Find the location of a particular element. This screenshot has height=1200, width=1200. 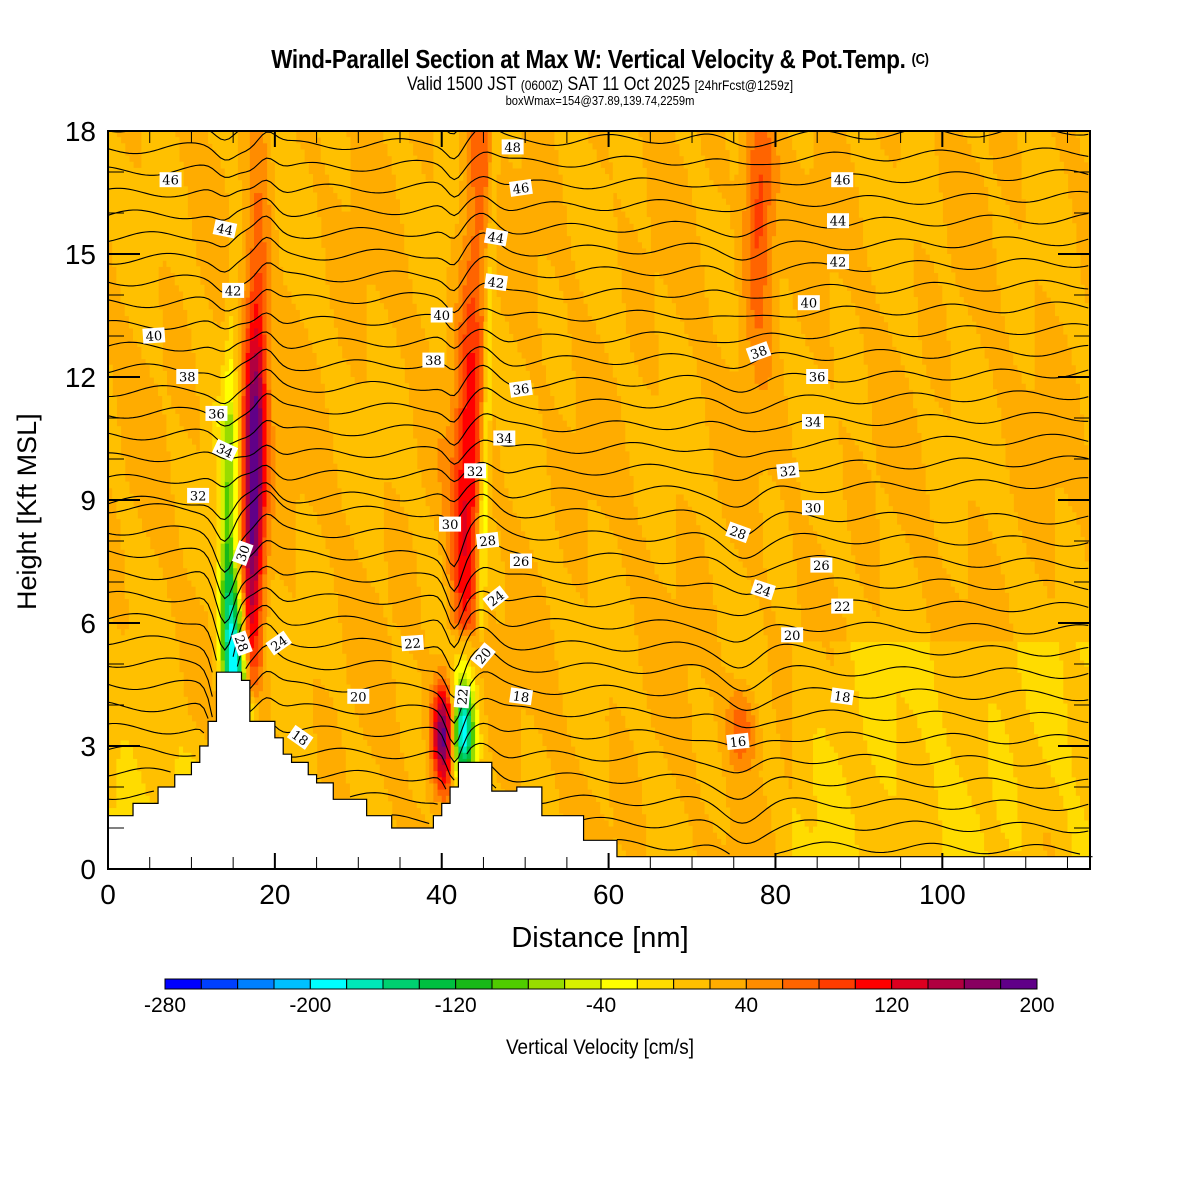

colorbar-label: Vertical Velocity [cm/s] is located at coordinates (600, 1047).